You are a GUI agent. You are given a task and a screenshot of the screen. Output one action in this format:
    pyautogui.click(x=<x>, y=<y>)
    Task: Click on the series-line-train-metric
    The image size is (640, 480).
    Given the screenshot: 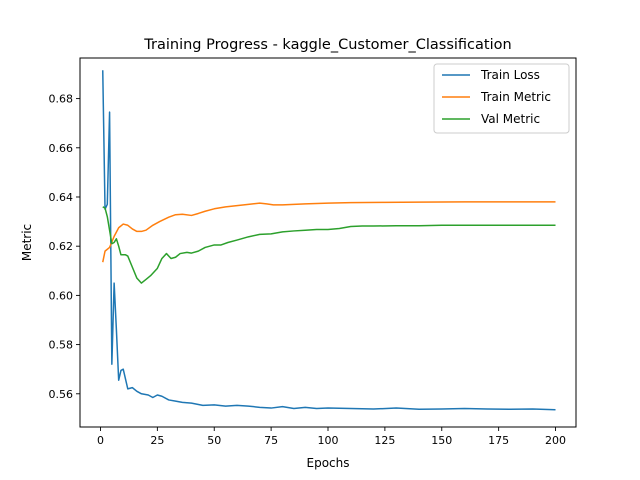 What is the action you would take?
    pyautogui.click(x=329, y=232)
    